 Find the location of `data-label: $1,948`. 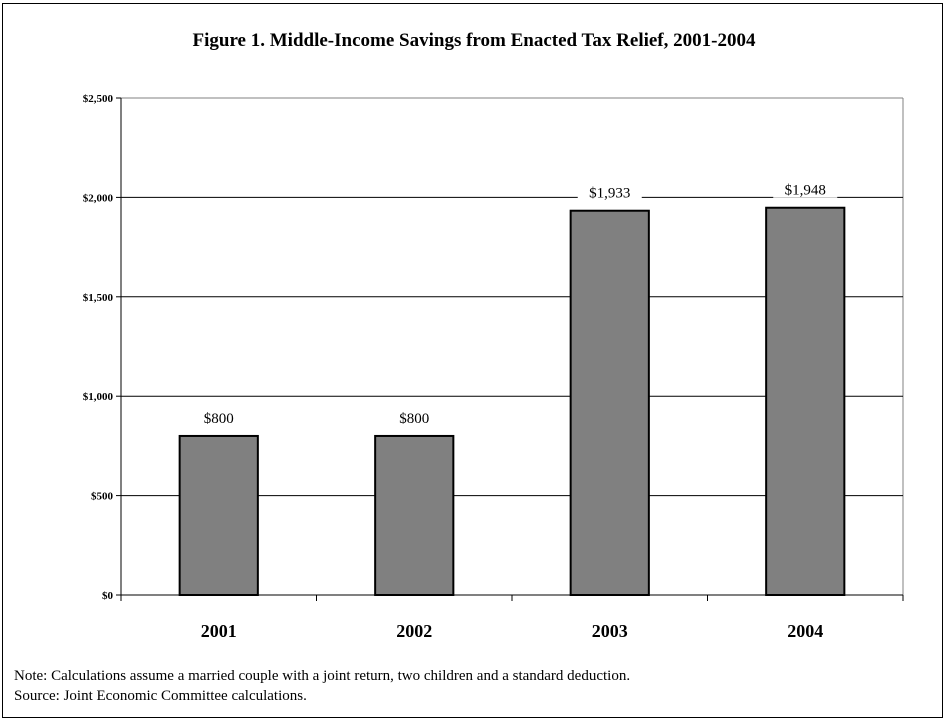

data-label: $1,948 is located at coordinates (805, 191).